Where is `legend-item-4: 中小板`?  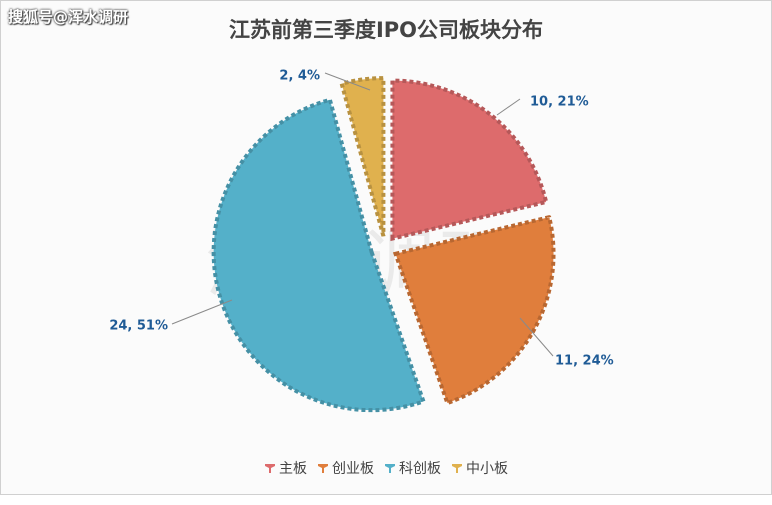
legend-item-4: 中小板 is located at coordinates (479, 468).